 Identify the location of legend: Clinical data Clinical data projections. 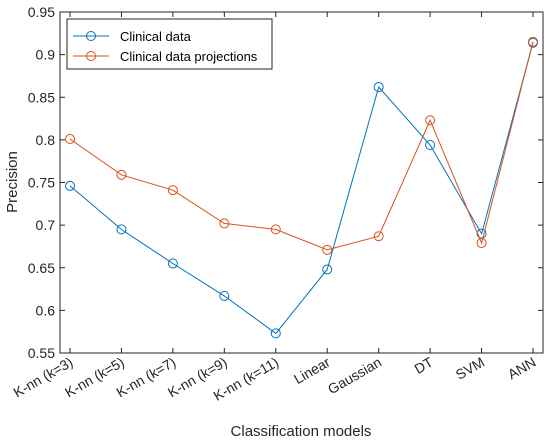
(169, 44).